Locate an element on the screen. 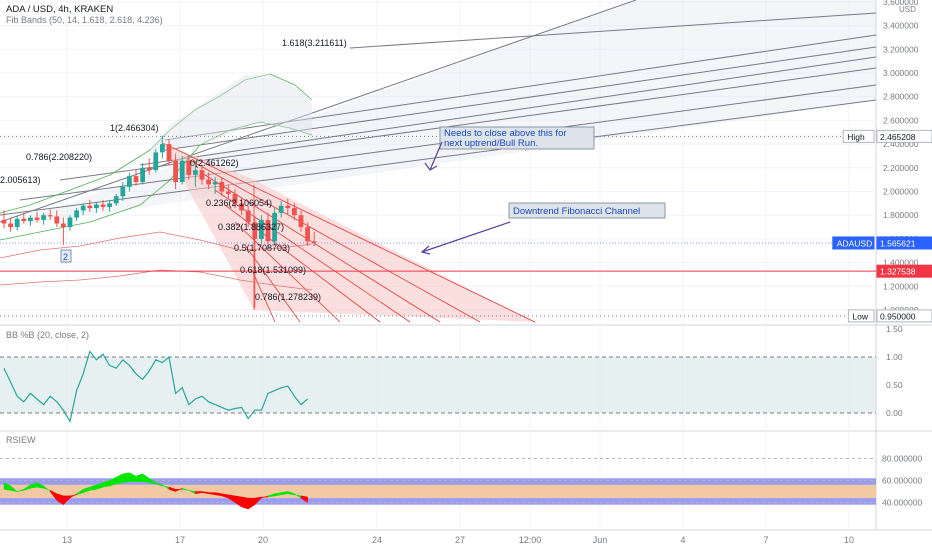 This screenshot has width=932, height=555. bb-panel-title: BB %B (20, close, 2) is located at coordinates (47, 335).